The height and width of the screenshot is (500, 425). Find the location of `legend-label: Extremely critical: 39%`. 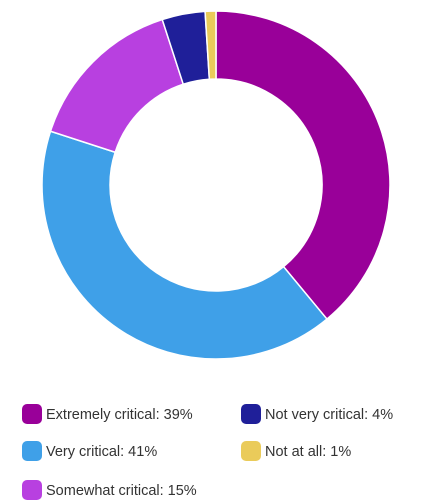

legend-label: Extremely critical: 39% is located at coordinates (119, 415).